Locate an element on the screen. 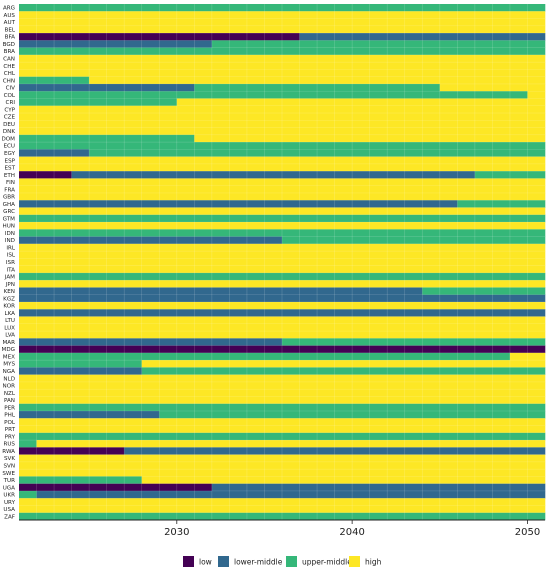  y-label-col: COL is located at coordinates (10, 96).